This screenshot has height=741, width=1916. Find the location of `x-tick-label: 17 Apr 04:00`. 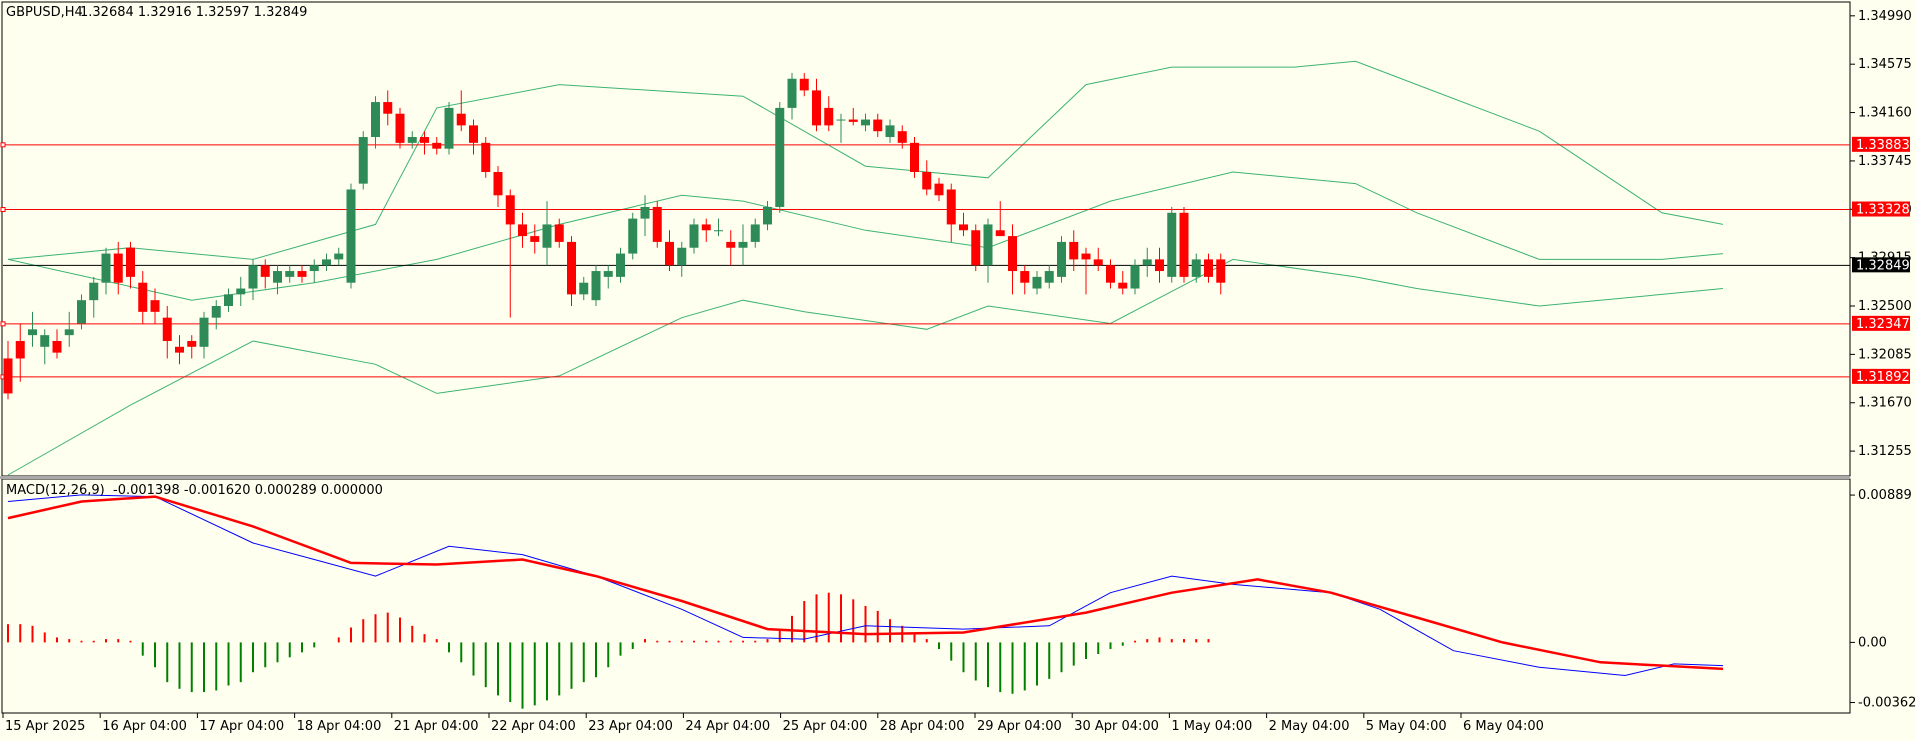

x-tick-label: 17 Apr 04:00 is located at coordinates (241, 726).